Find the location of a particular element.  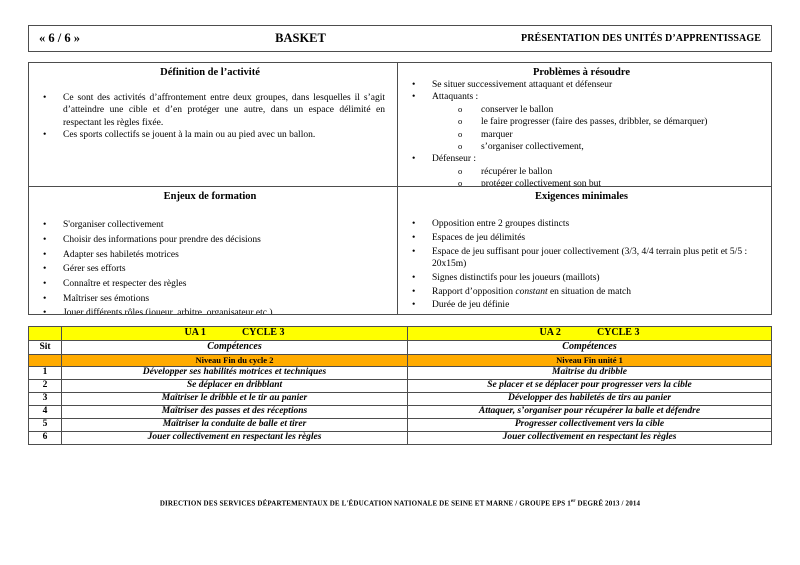

ua2-cycle-label: CYCLE 3 is located at coordinates (618, 333).